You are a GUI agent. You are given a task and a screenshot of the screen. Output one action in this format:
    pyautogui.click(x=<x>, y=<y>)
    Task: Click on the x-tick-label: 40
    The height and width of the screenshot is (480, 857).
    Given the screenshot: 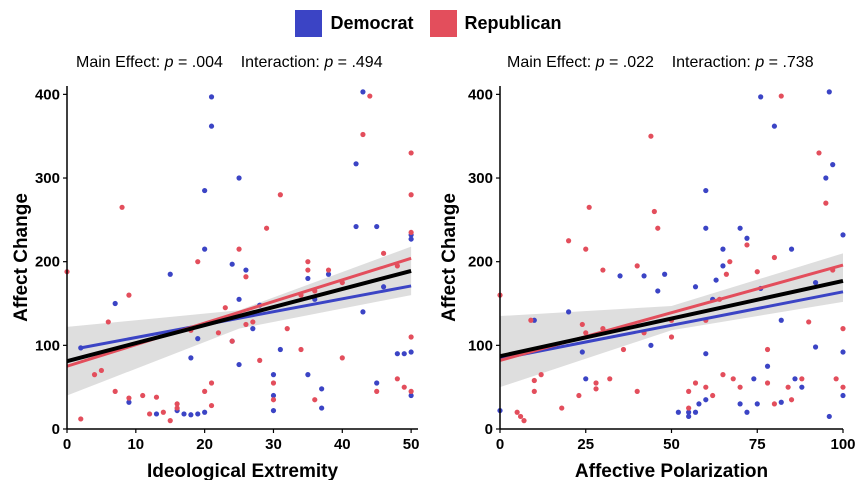 What is the action you would take?
    pyautogui.click(x=342, y=444)
    